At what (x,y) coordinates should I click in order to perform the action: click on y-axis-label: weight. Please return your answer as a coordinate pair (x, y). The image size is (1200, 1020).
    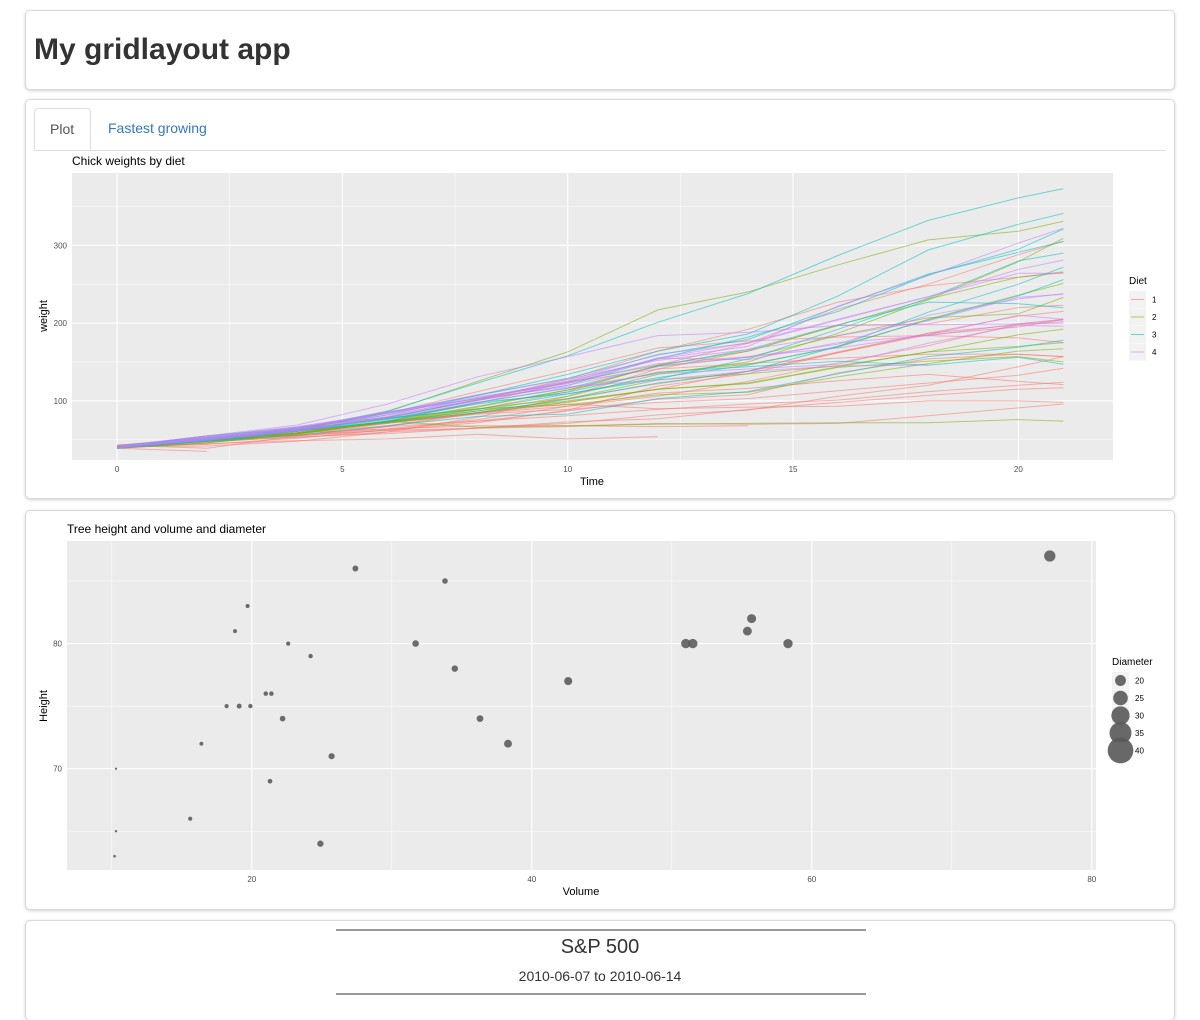
    Looking at the image, I should click on (44, 316).